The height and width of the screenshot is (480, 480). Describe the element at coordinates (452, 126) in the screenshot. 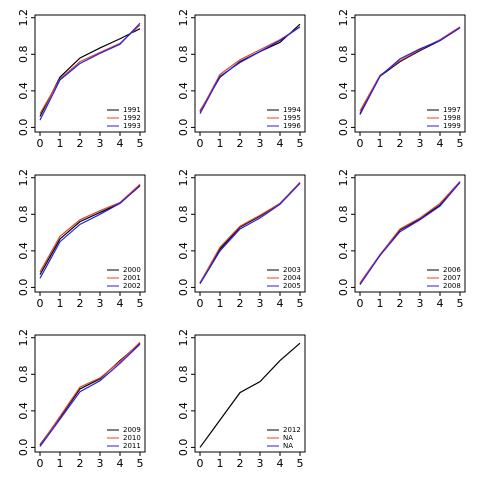

I see `legend-label: 1999` at that location.